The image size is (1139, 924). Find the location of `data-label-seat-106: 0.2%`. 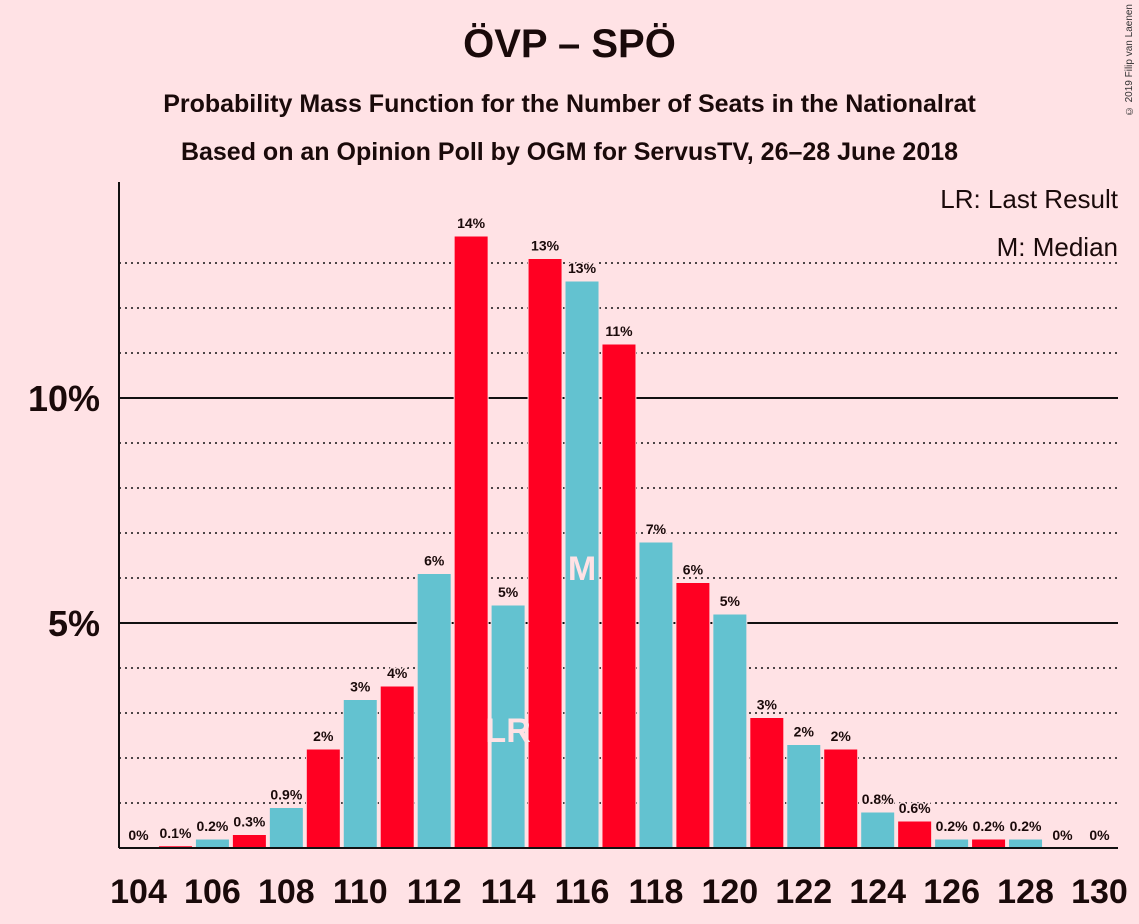

data-label-seat-106: 0.2% is located at coordinates (212, 826).